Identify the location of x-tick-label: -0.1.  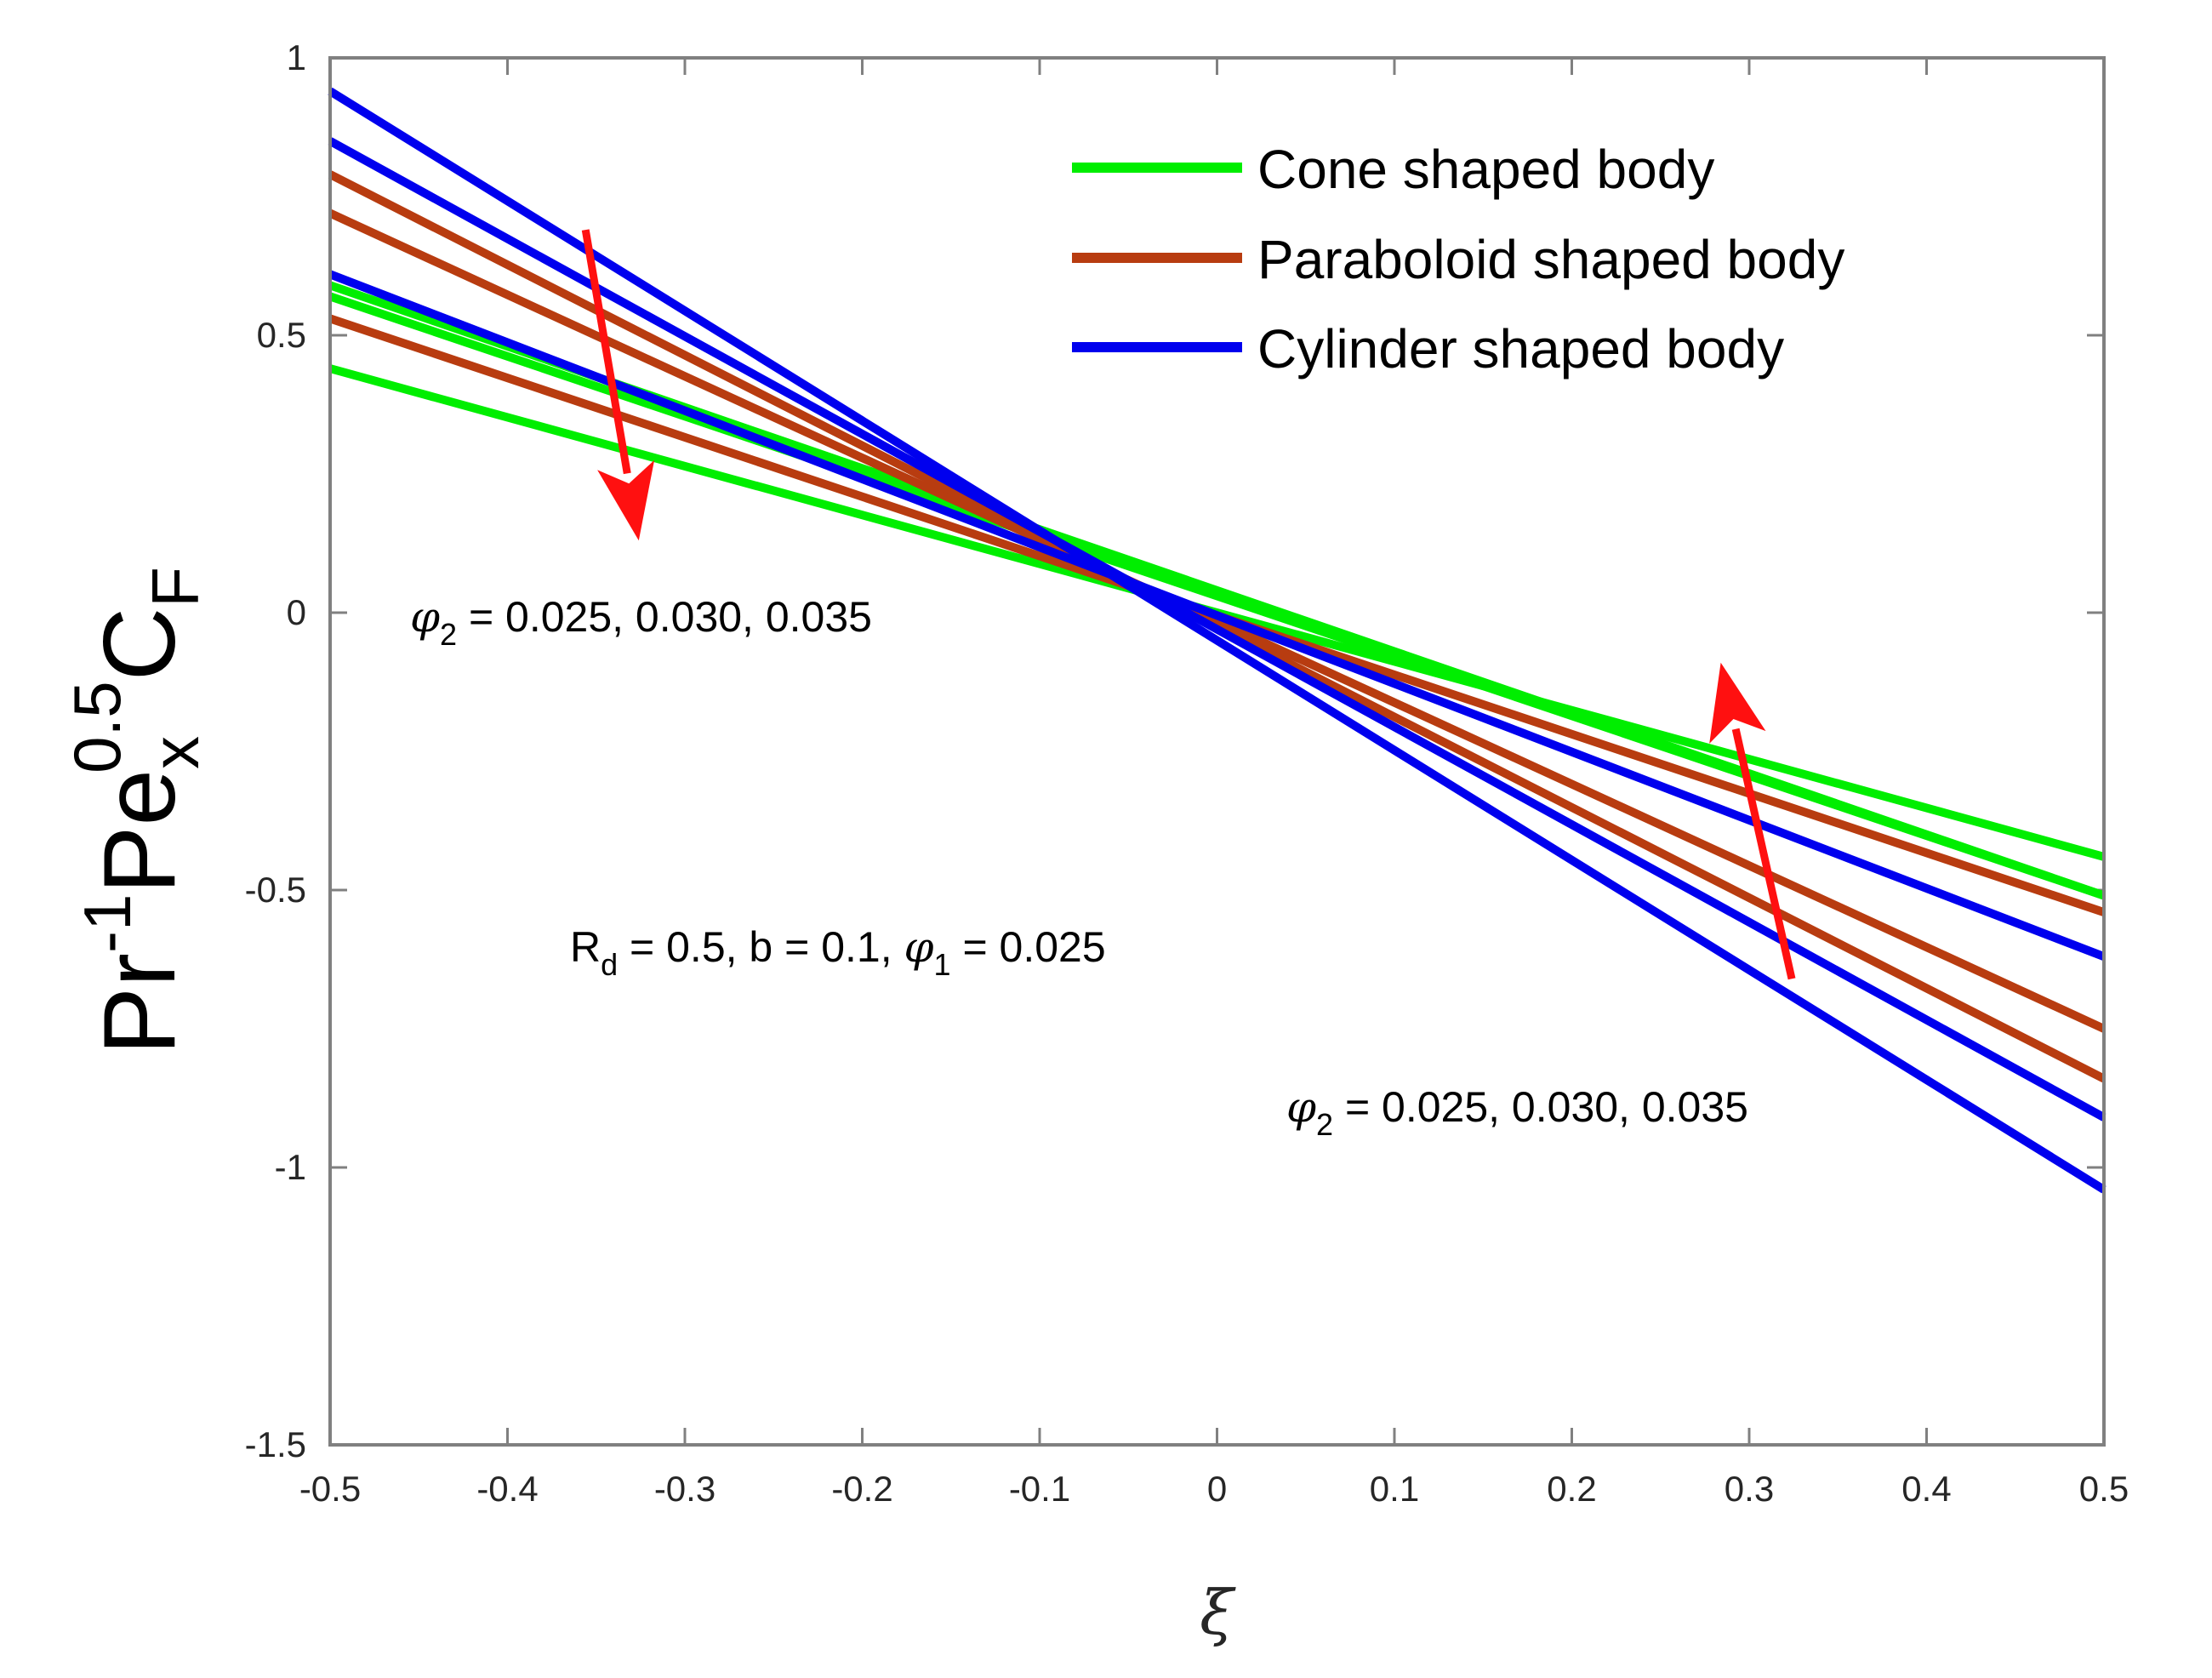
(1039, 1489).